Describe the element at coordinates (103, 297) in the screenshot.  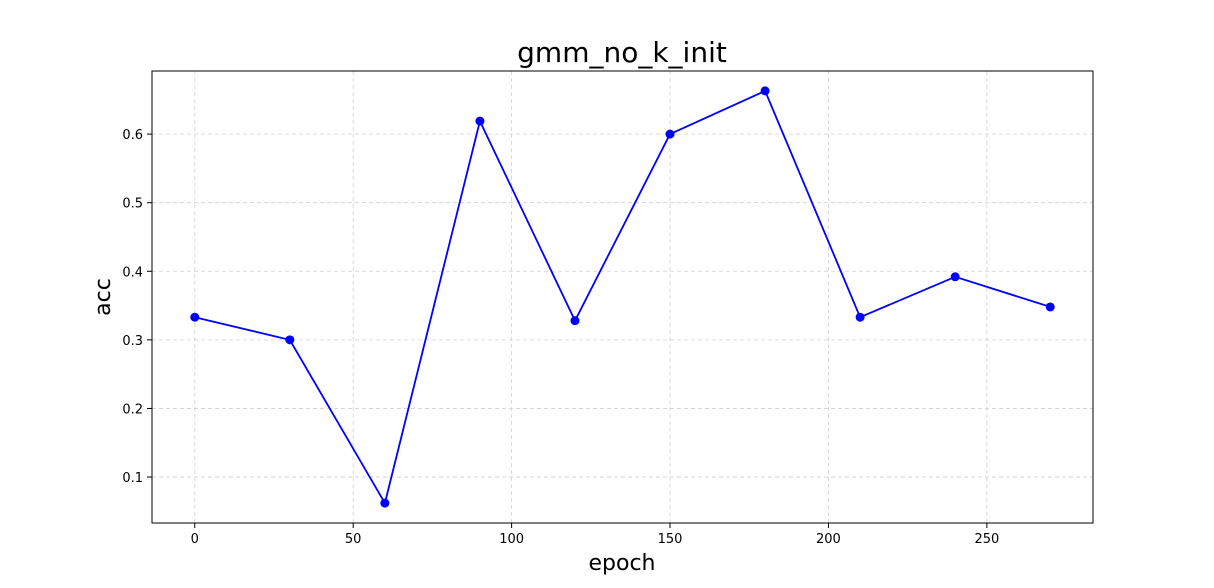
I see `y-axis-label: acc` at that location.